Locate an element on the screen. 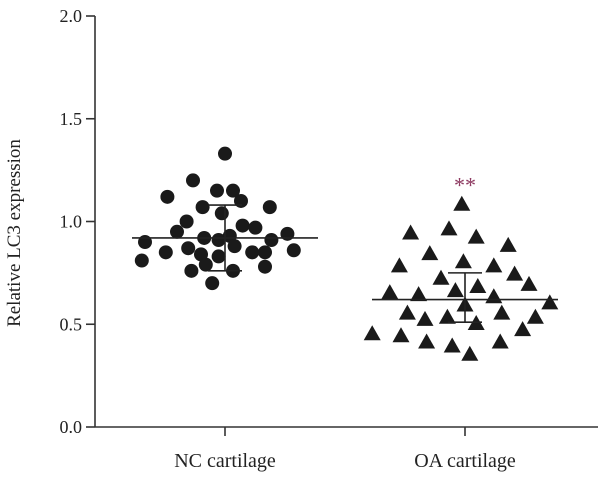 The height and width of the screenshot is (477, 600). y-tick-label: 1.0 is located at coordinates (71, 222).